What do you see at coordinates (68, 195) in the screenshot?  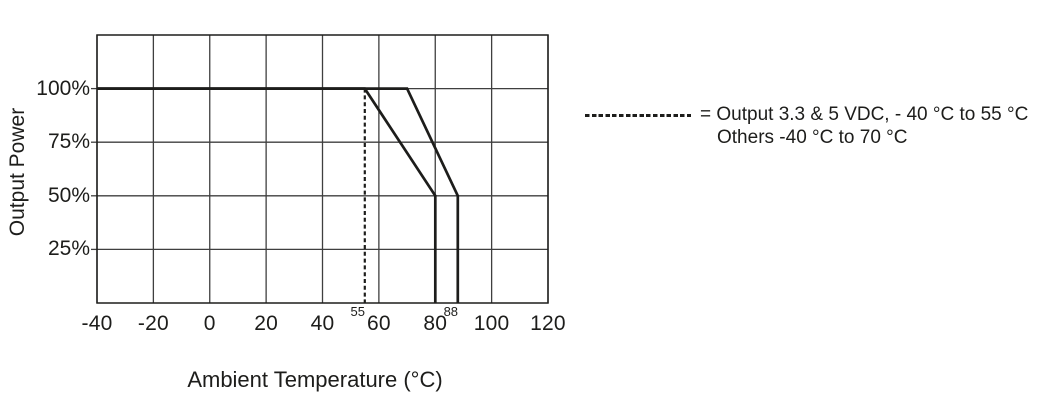 I see `y-tick-label: 50%` at bounding box center [68, 195].